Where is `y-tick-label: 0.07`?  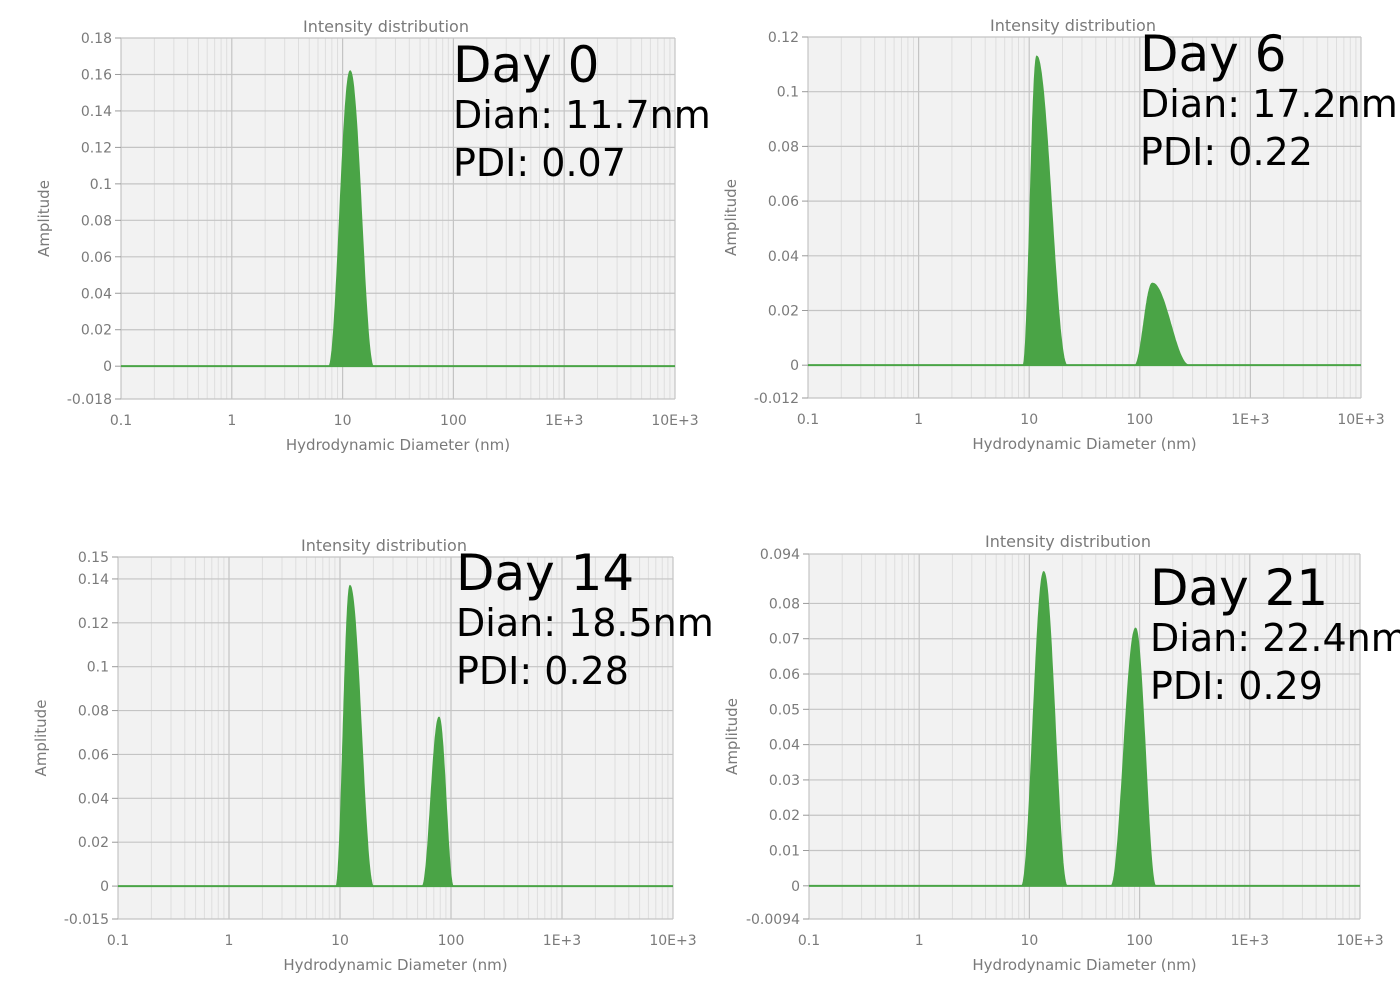
y-tick-label: 0.07 is located at coordinates (784, 640).